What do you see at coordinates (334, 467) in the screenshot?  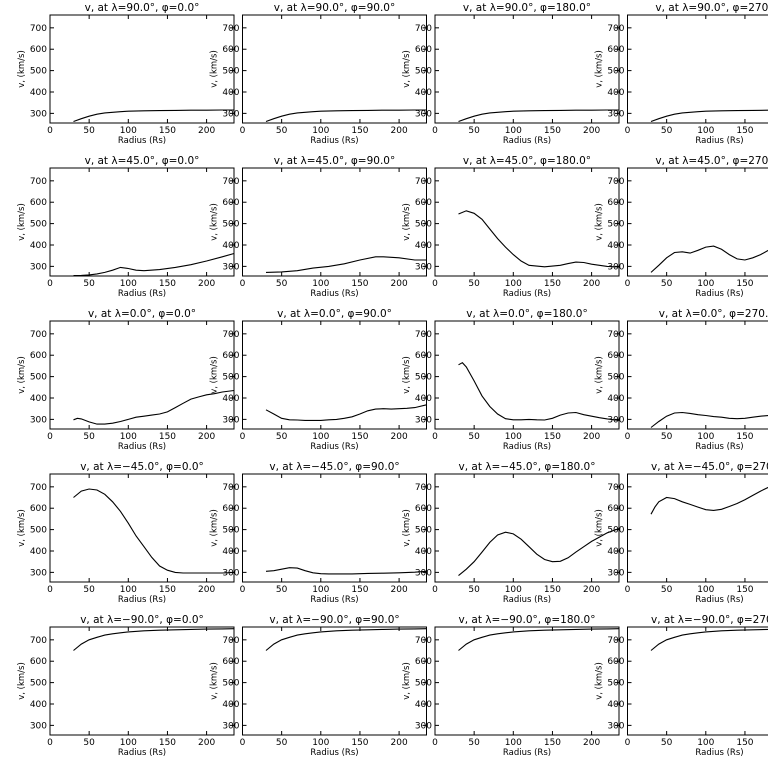 I see `chart-title: v, at λ=−45.0°, φ=90.0°` at bounding box center [334, 467].